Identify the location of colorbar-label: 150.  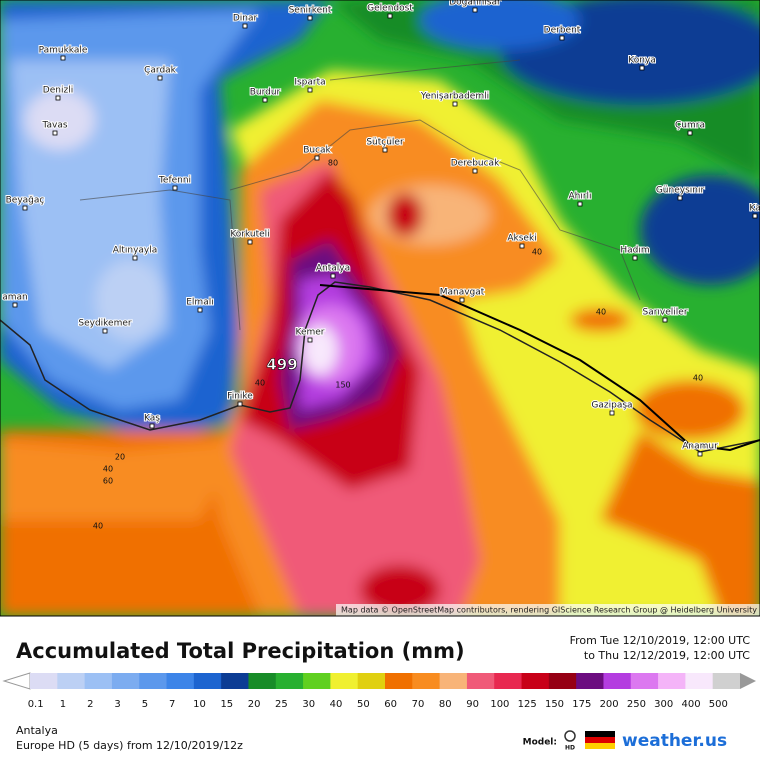
(554, 704).